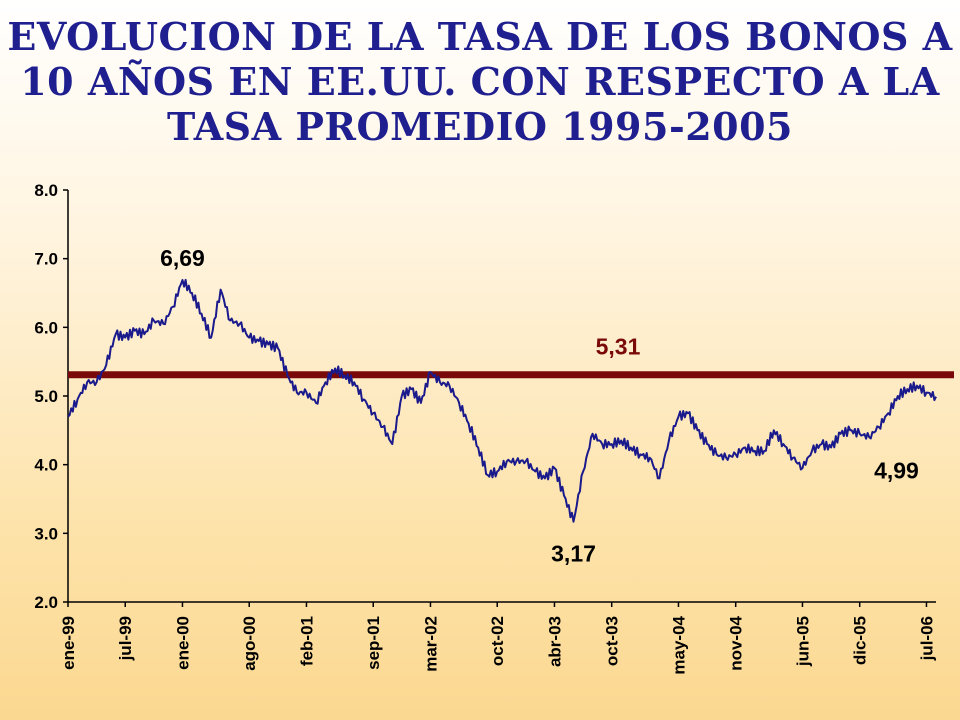 The width and height of the screenshot is (960, 720). I want to click on x-tick-label: ago-00, so click(249, 643).